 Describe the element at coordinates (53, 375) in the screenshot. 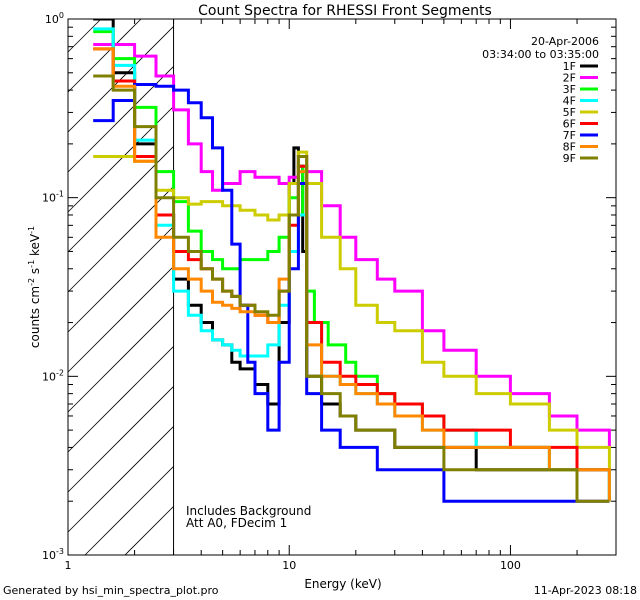

I see `y-tick-label: 10⁻²` at that location.